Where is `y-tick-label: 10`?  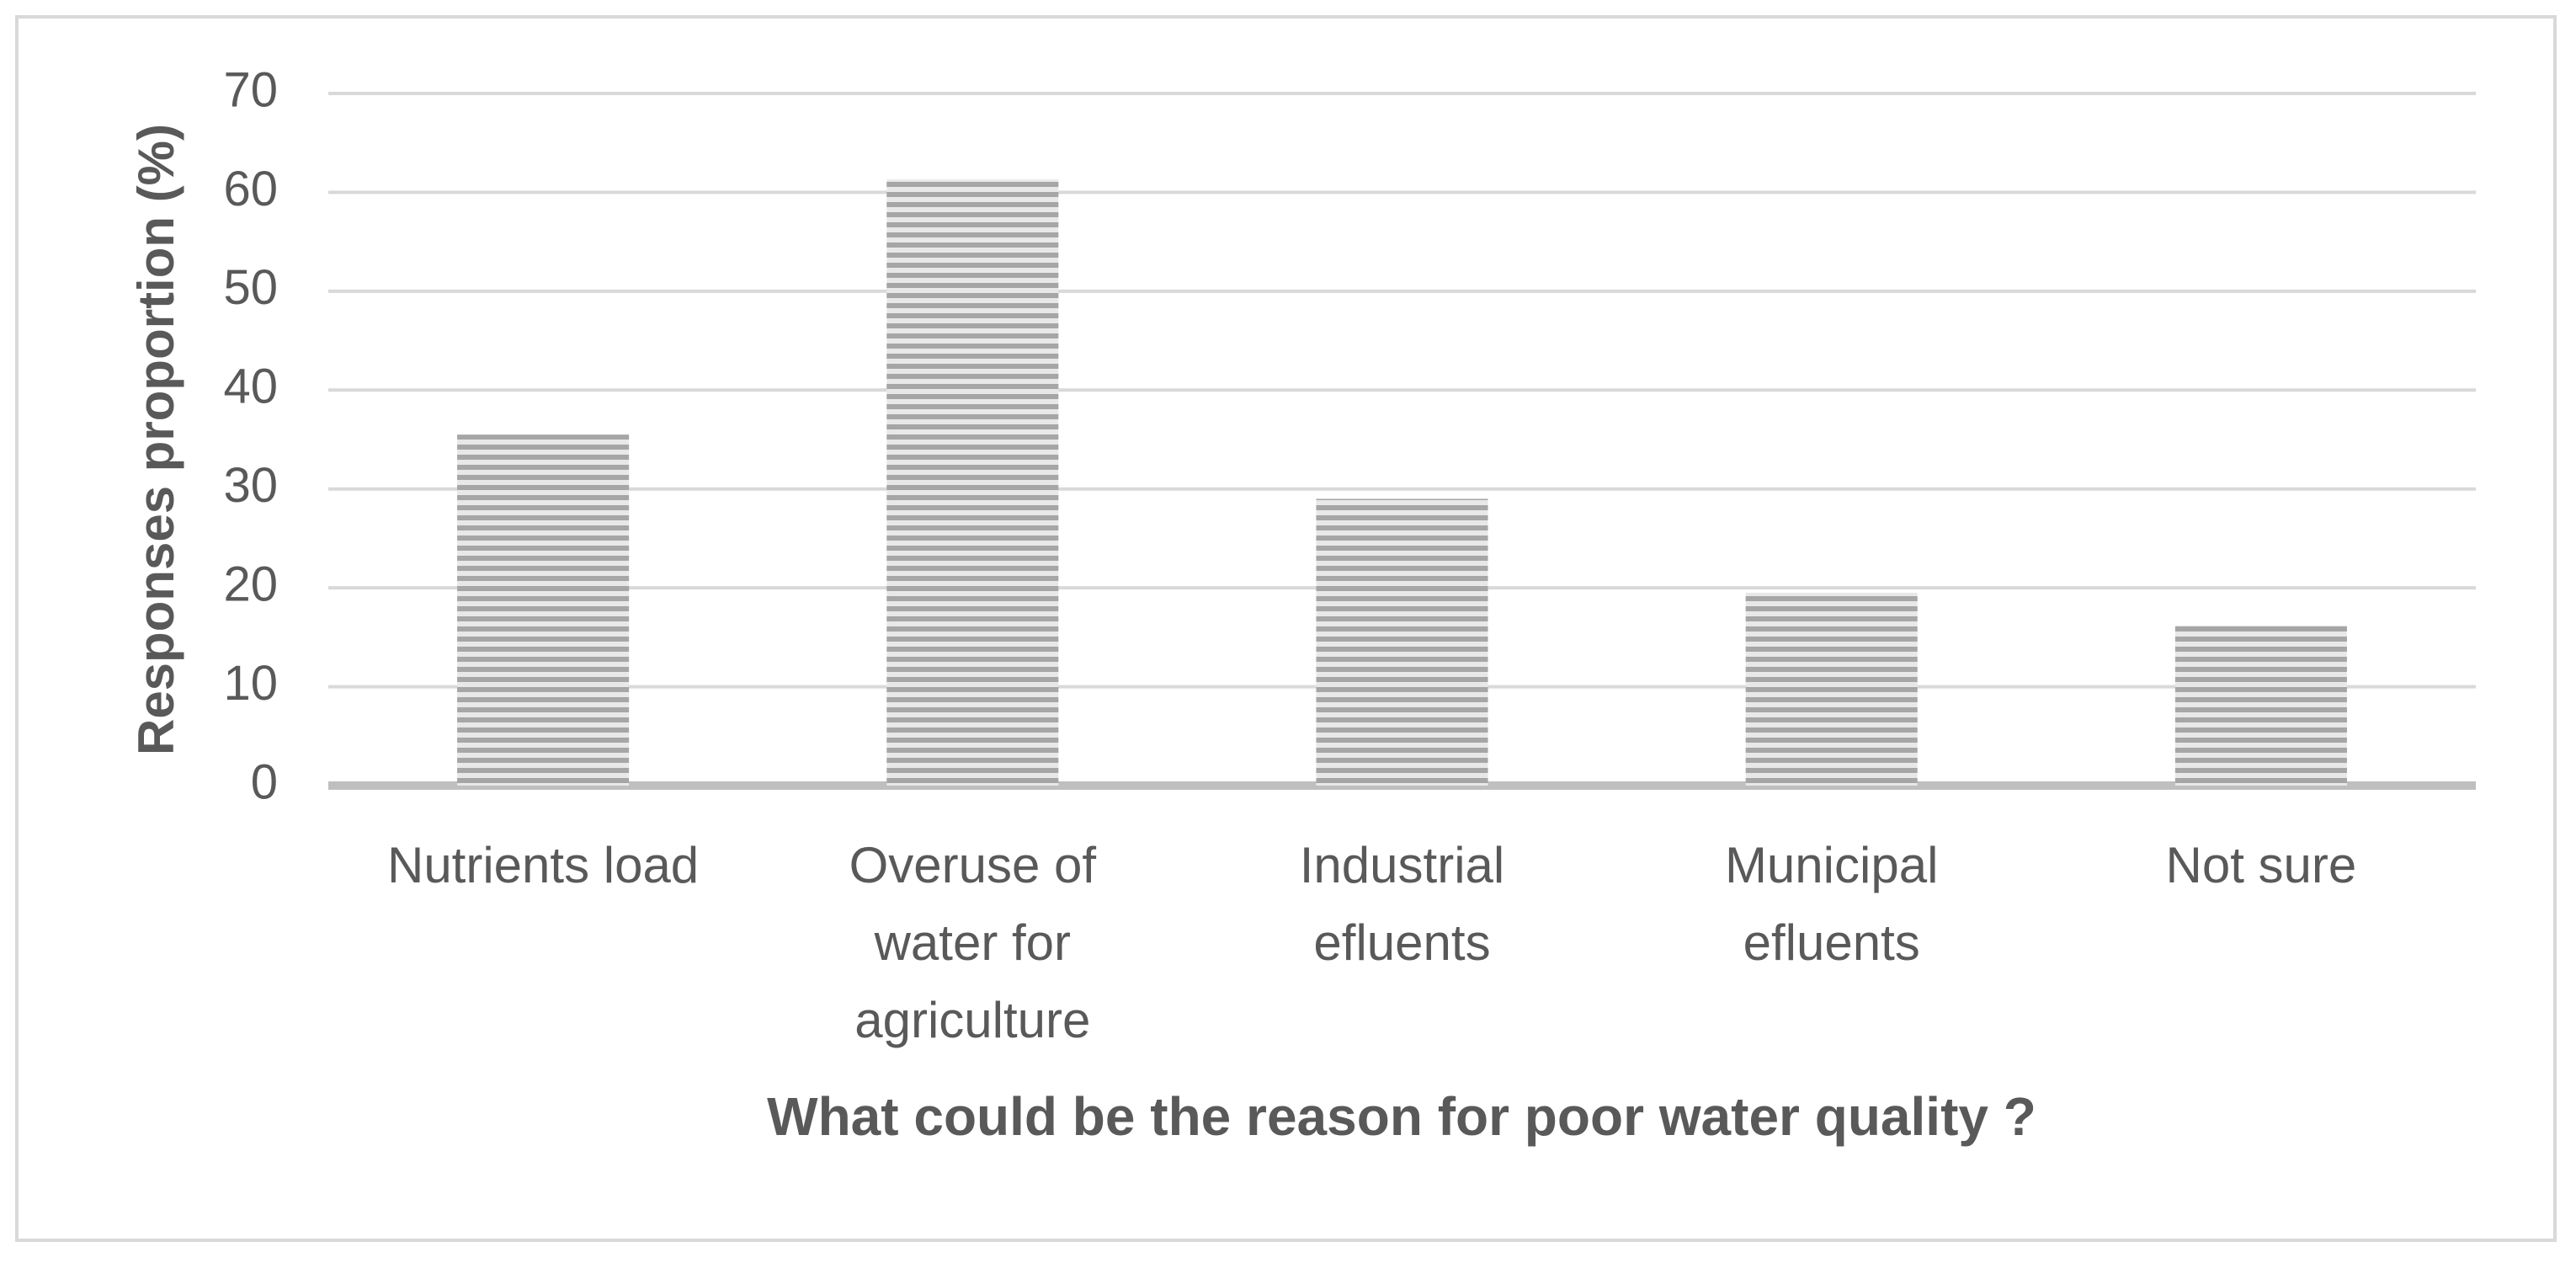
y-tick-label: 10 is located at coordinates (251, 683).